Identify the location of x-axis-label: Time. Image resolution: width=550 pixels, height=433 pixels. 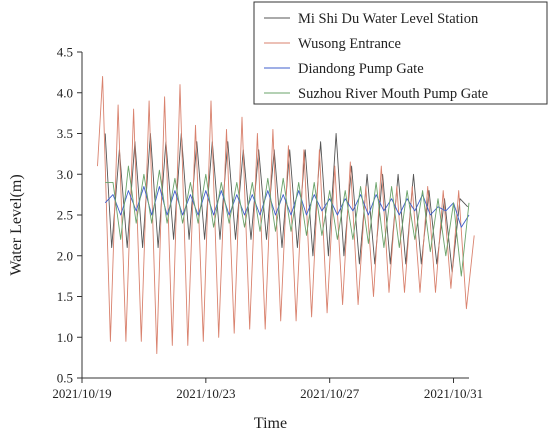
(270, 423).